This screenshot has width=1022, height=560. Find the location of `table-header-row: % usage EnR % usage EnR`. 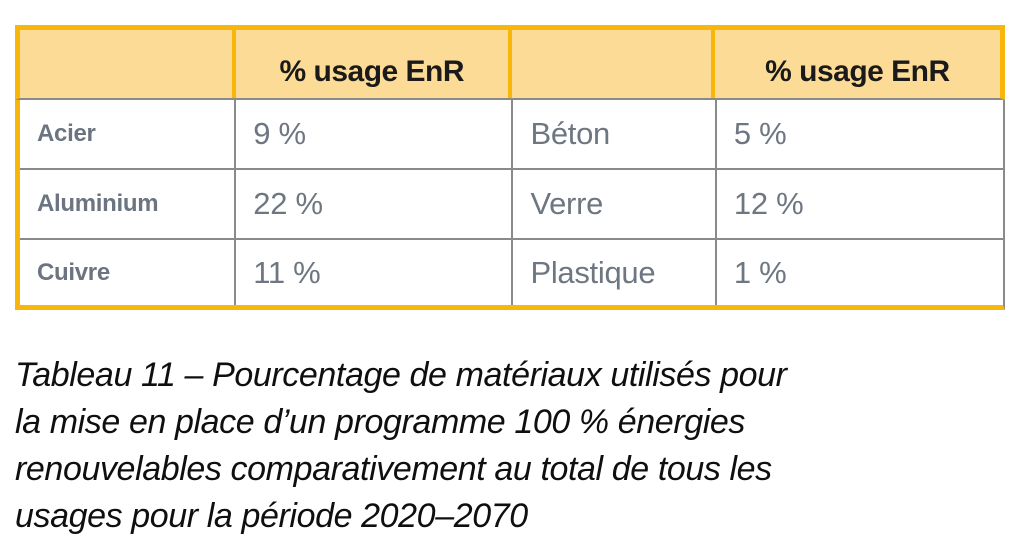

table-header-row: % usage EnR % usage EnR is located at coordinates (510, 62).